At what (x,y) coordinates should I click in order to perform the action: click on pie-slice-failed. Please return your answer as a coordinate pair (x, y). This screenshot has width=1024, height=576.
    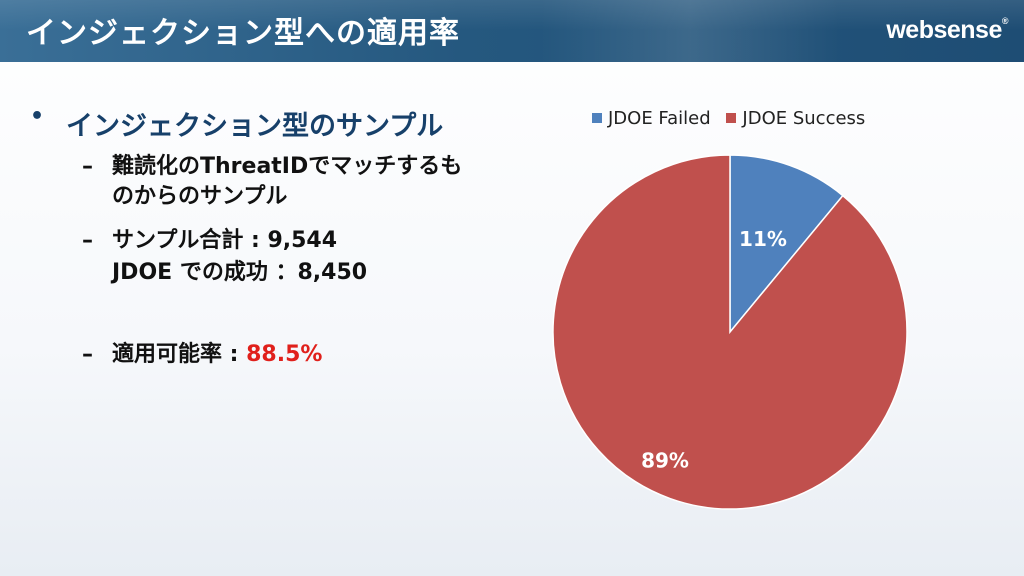
    Looking at the image, I should click on (786, 244).